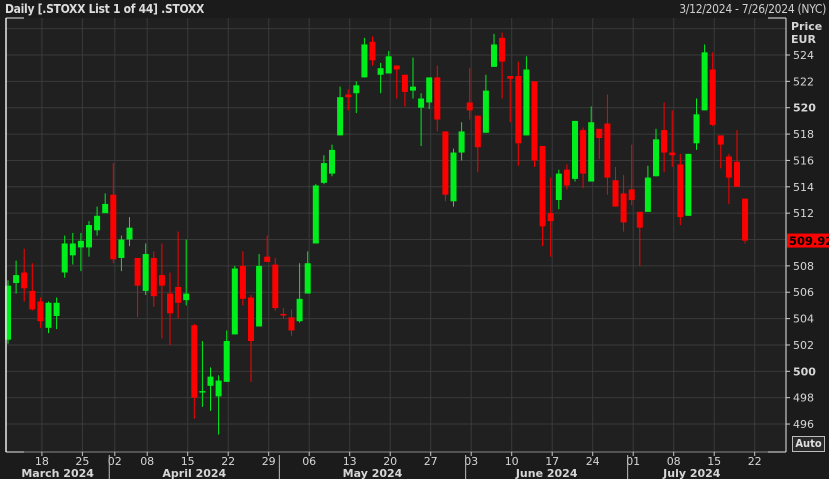 This screenshot has width=829, height=479. Describe the element at coordinates (803, 424) in the screenshot. I see `y-tick-label: 496` at that location.